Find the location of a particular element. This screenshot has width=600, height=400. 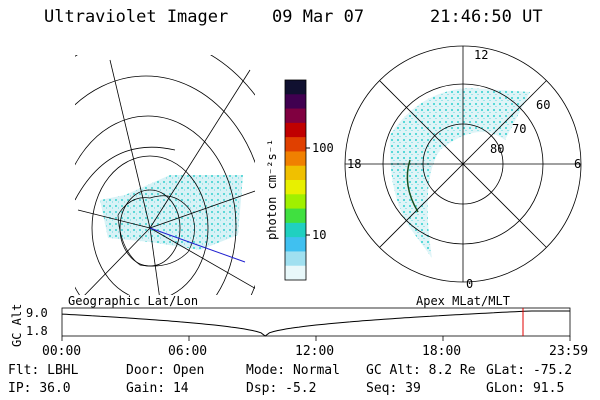

apex-label: Apex MLat/MLT is located at coordinates (463, 301).